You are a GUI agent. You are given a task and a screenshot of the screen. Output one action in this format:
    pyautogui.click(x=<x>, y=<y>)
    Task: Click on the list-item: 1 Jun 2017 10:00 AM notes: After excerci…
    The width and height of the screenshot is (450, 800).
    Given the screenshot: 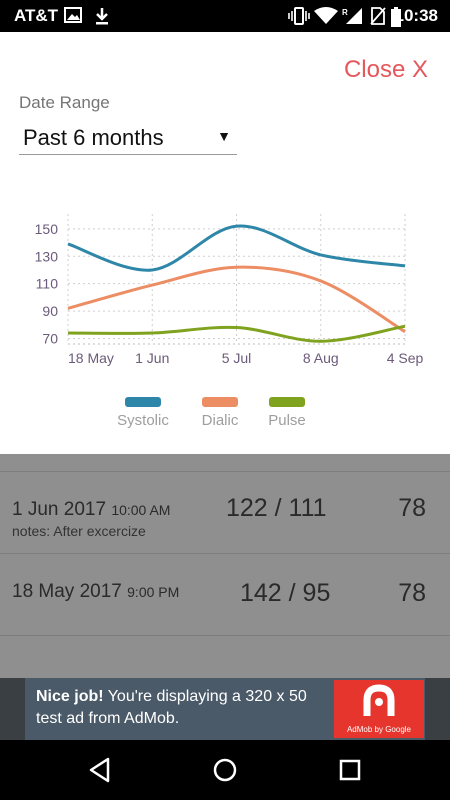 What is the action you would take?
    pyautogui.click(x=225, y=511)
    